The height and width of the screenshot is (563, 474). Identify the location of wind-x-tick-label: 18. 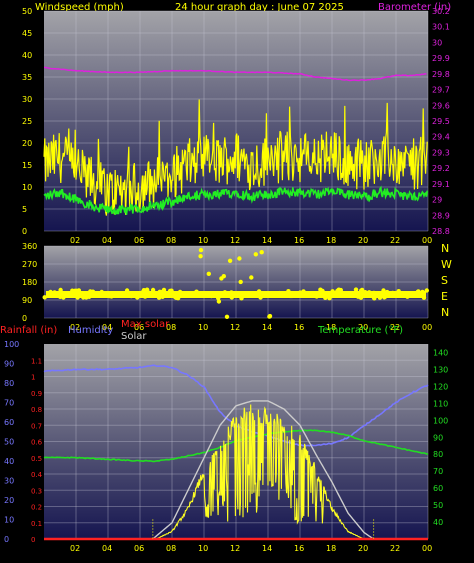
(331, 240).